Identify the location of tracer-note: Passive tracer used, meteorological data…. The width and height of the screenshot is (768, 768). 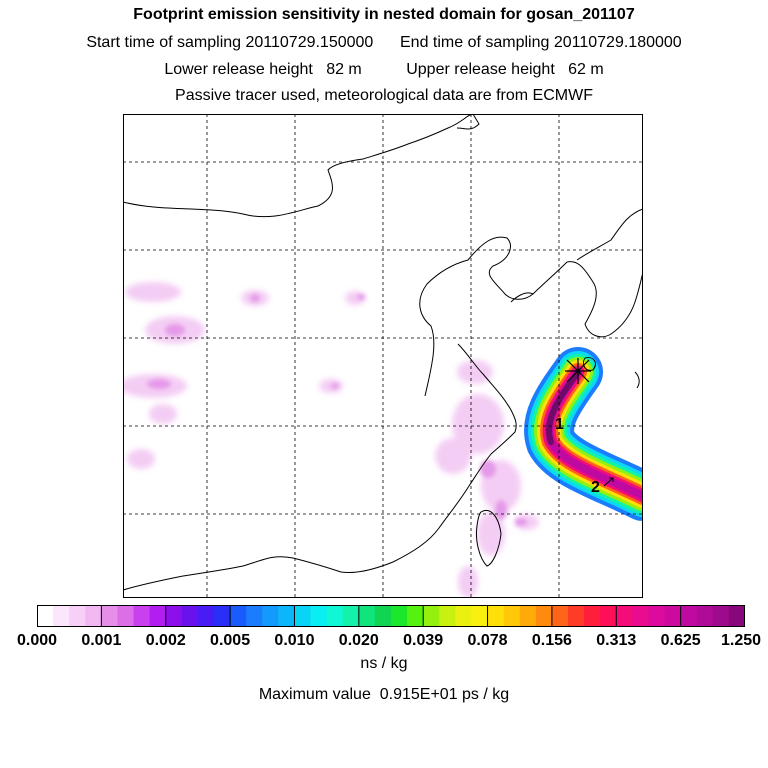
(384, 95).